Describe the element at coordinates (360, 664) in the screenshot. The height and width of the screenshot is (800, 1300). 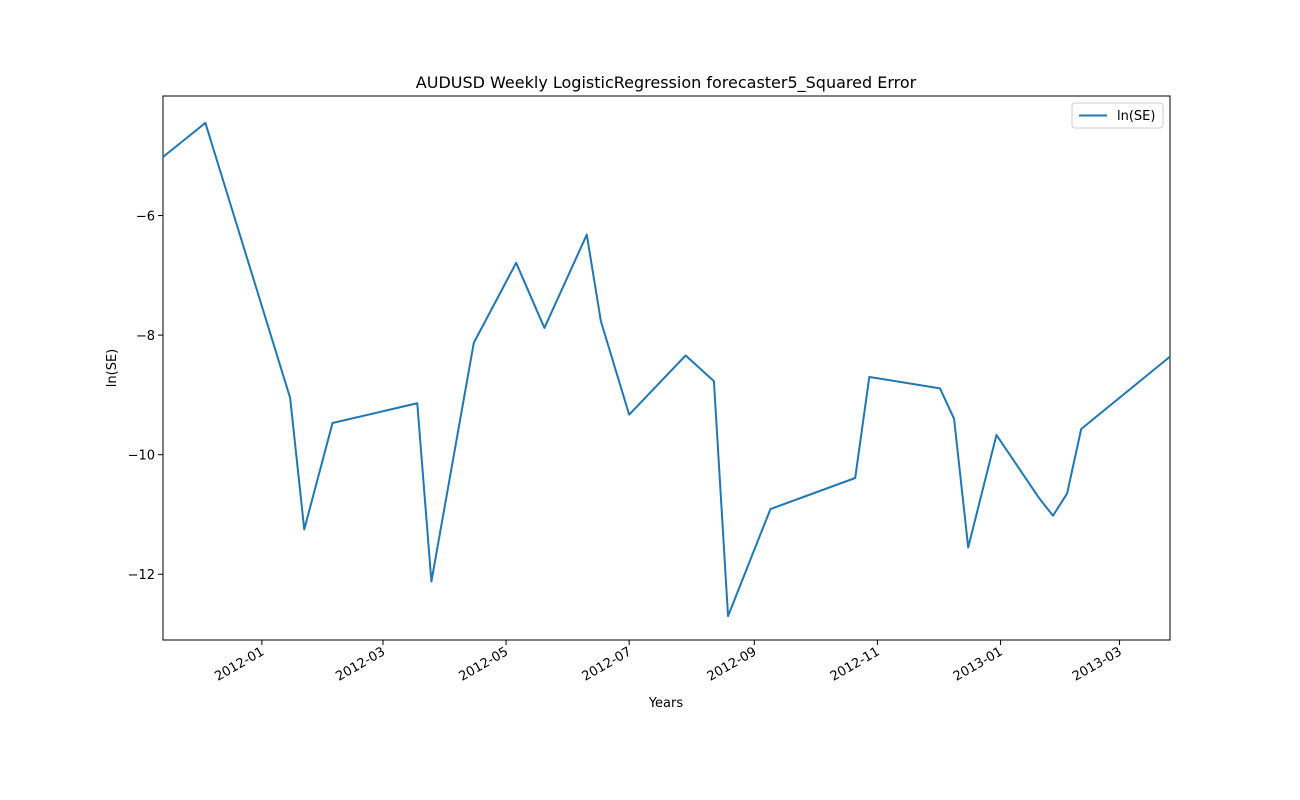
I see `x-tick-label: 2012-03` at that location.